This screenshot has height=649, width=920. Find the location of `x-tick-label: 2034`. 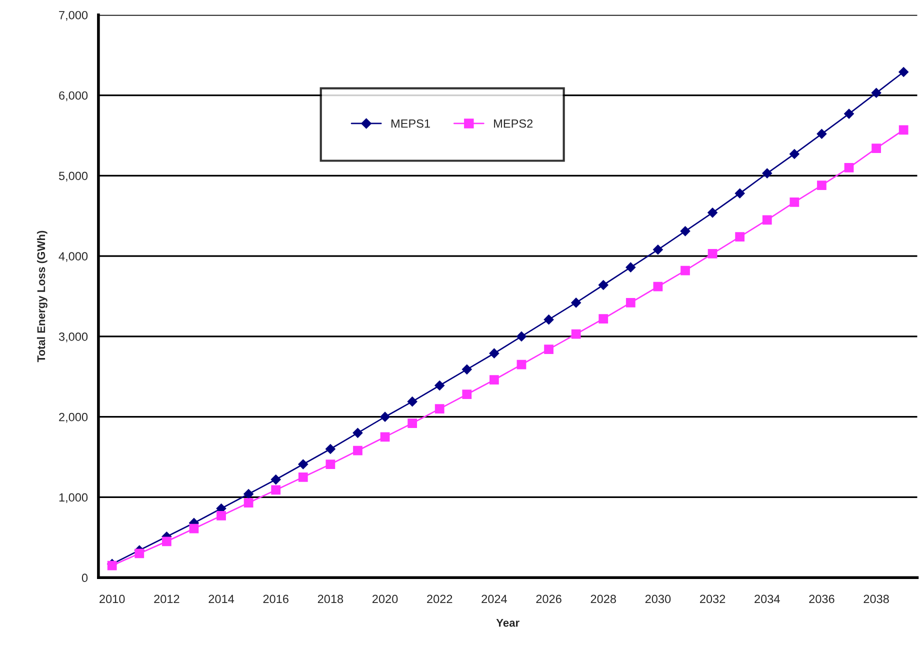

x-tick-label: 2034 is located at coordinates (767, 599).